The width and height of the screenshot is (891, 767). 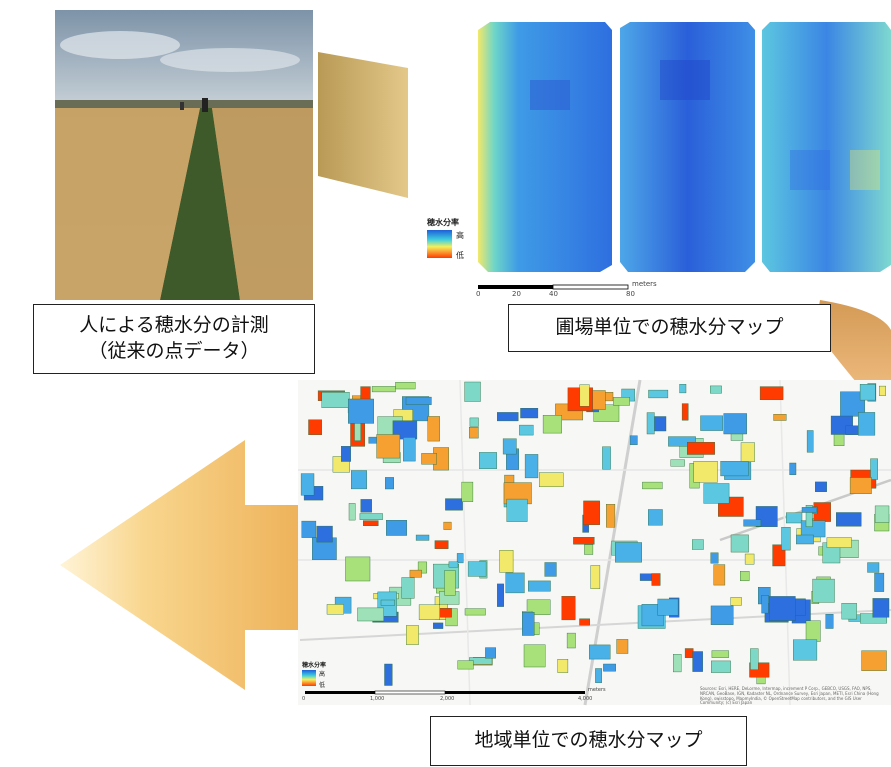 I want to click on photo-caption-line2: （従来の点データ）, so click(x=174, y=351).